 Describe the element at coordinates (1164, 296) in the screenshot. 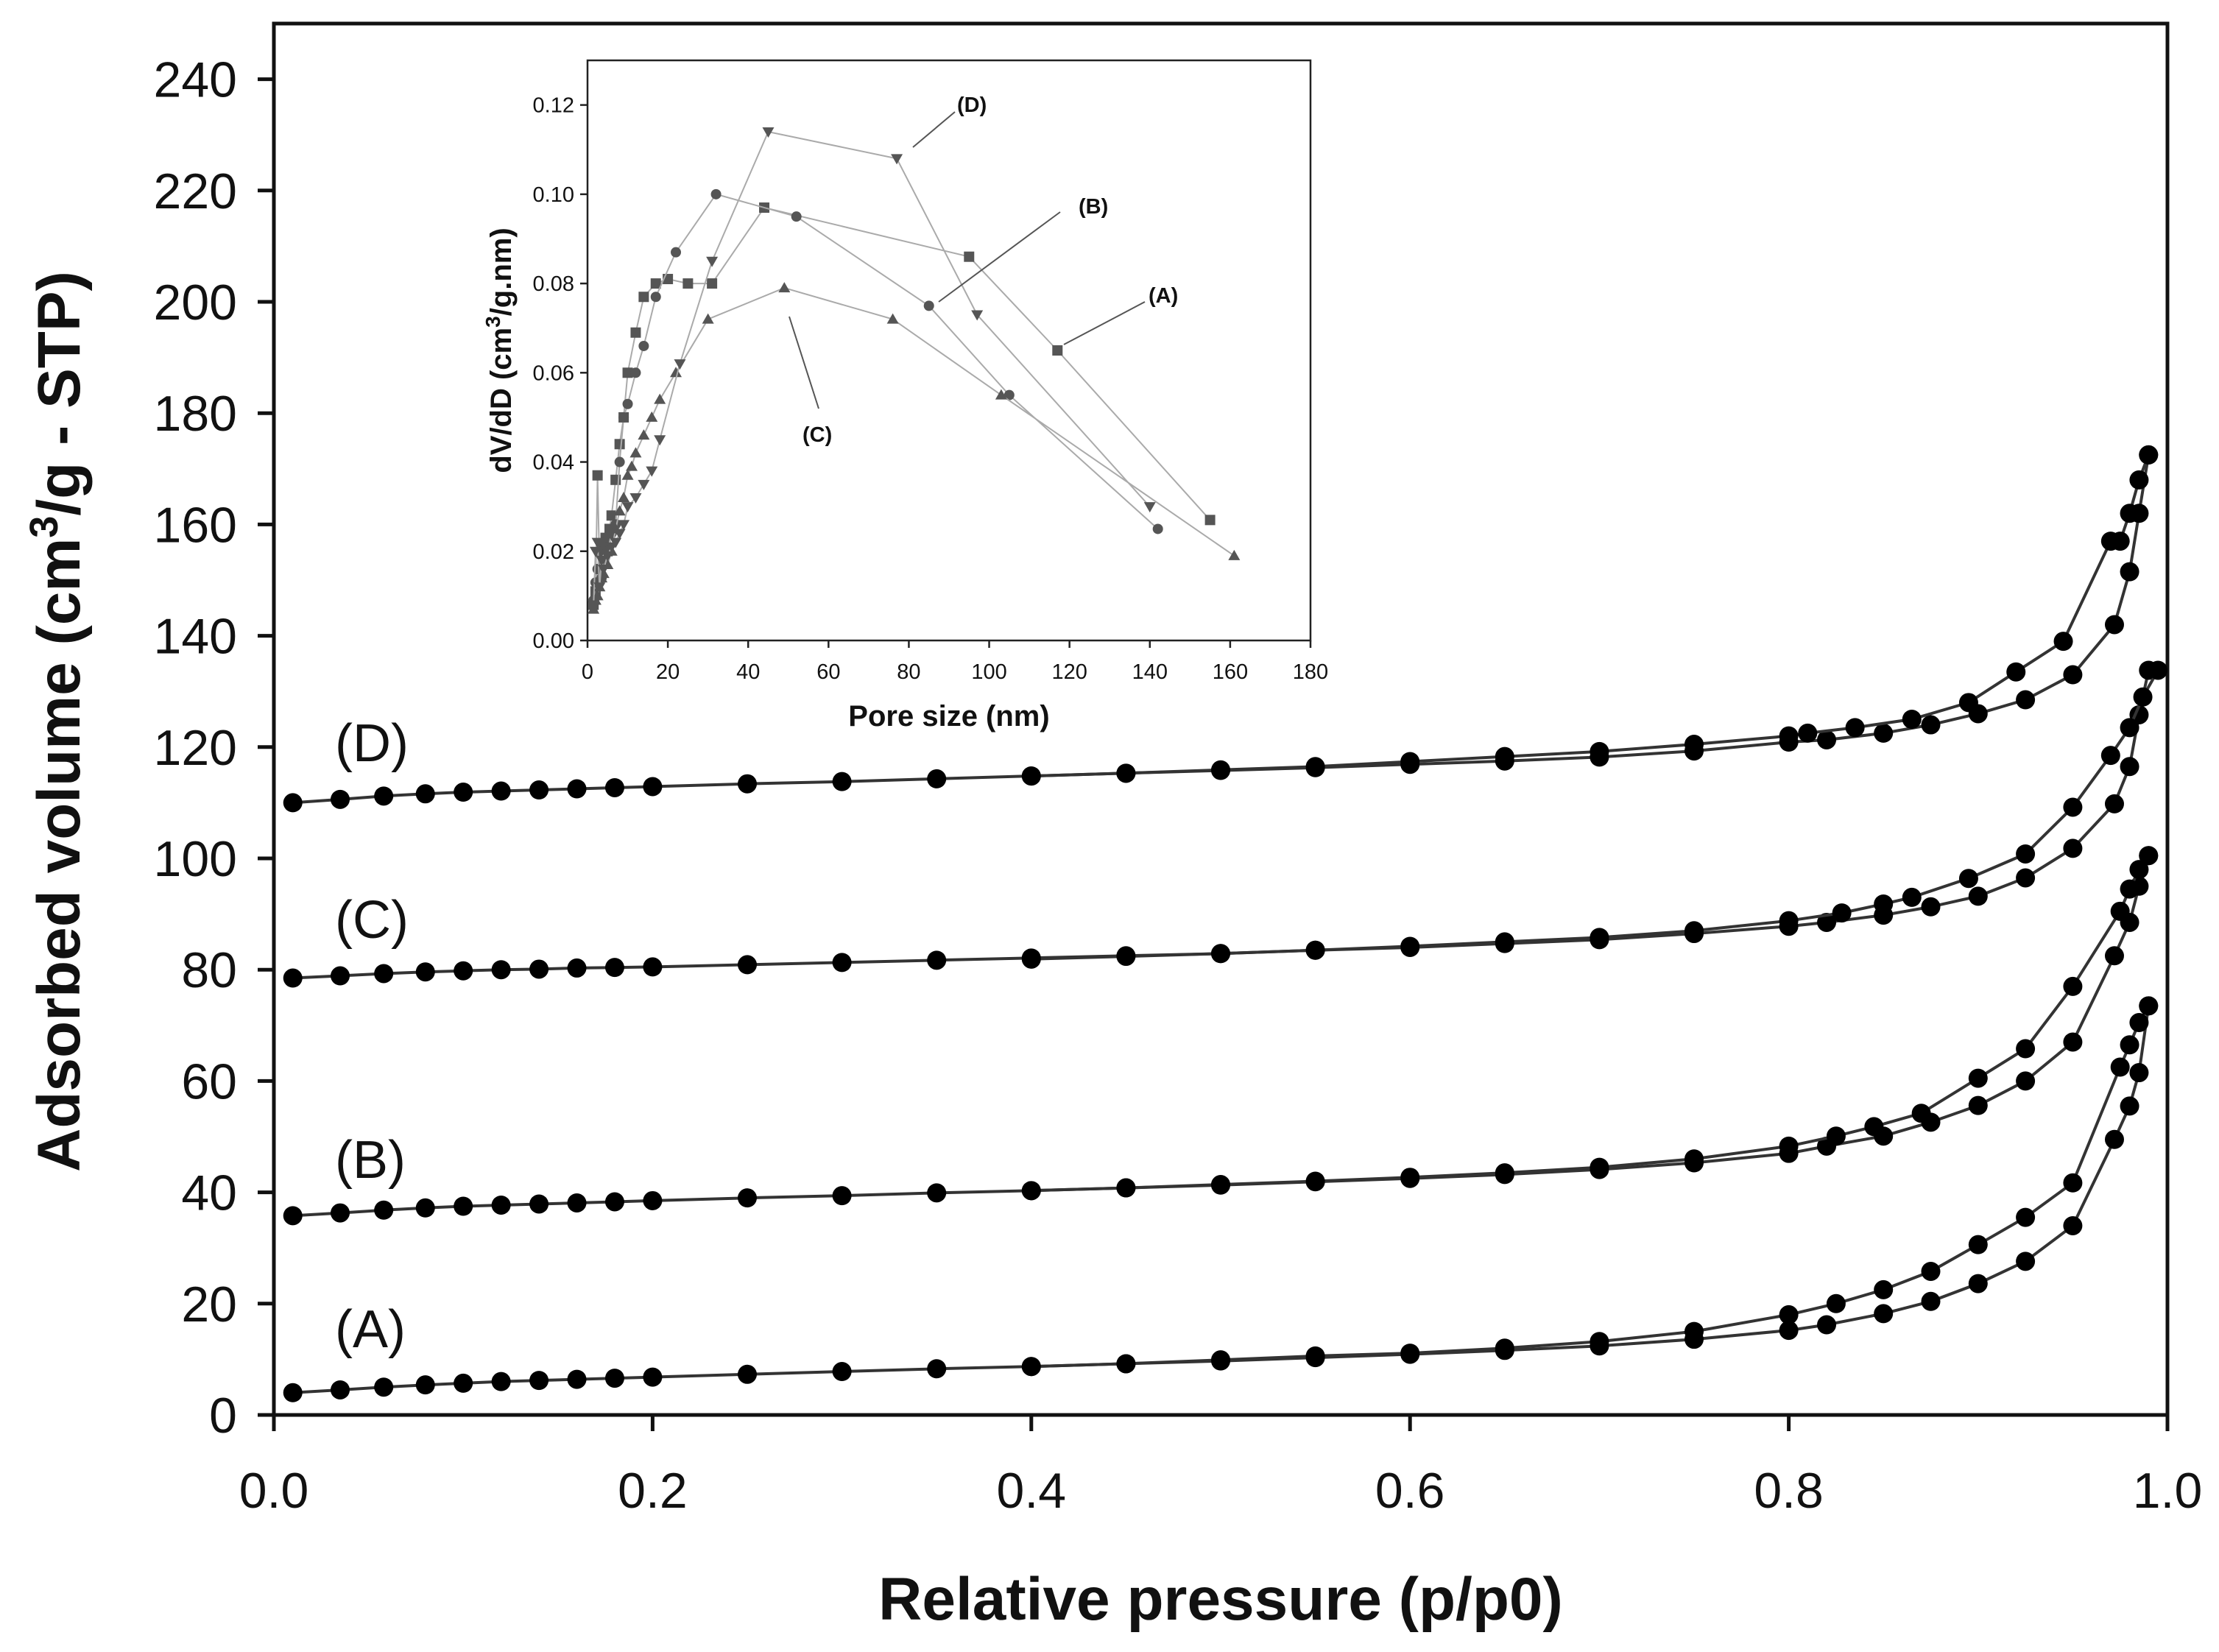

I see `inset-series-label-a: (A)` at that location.